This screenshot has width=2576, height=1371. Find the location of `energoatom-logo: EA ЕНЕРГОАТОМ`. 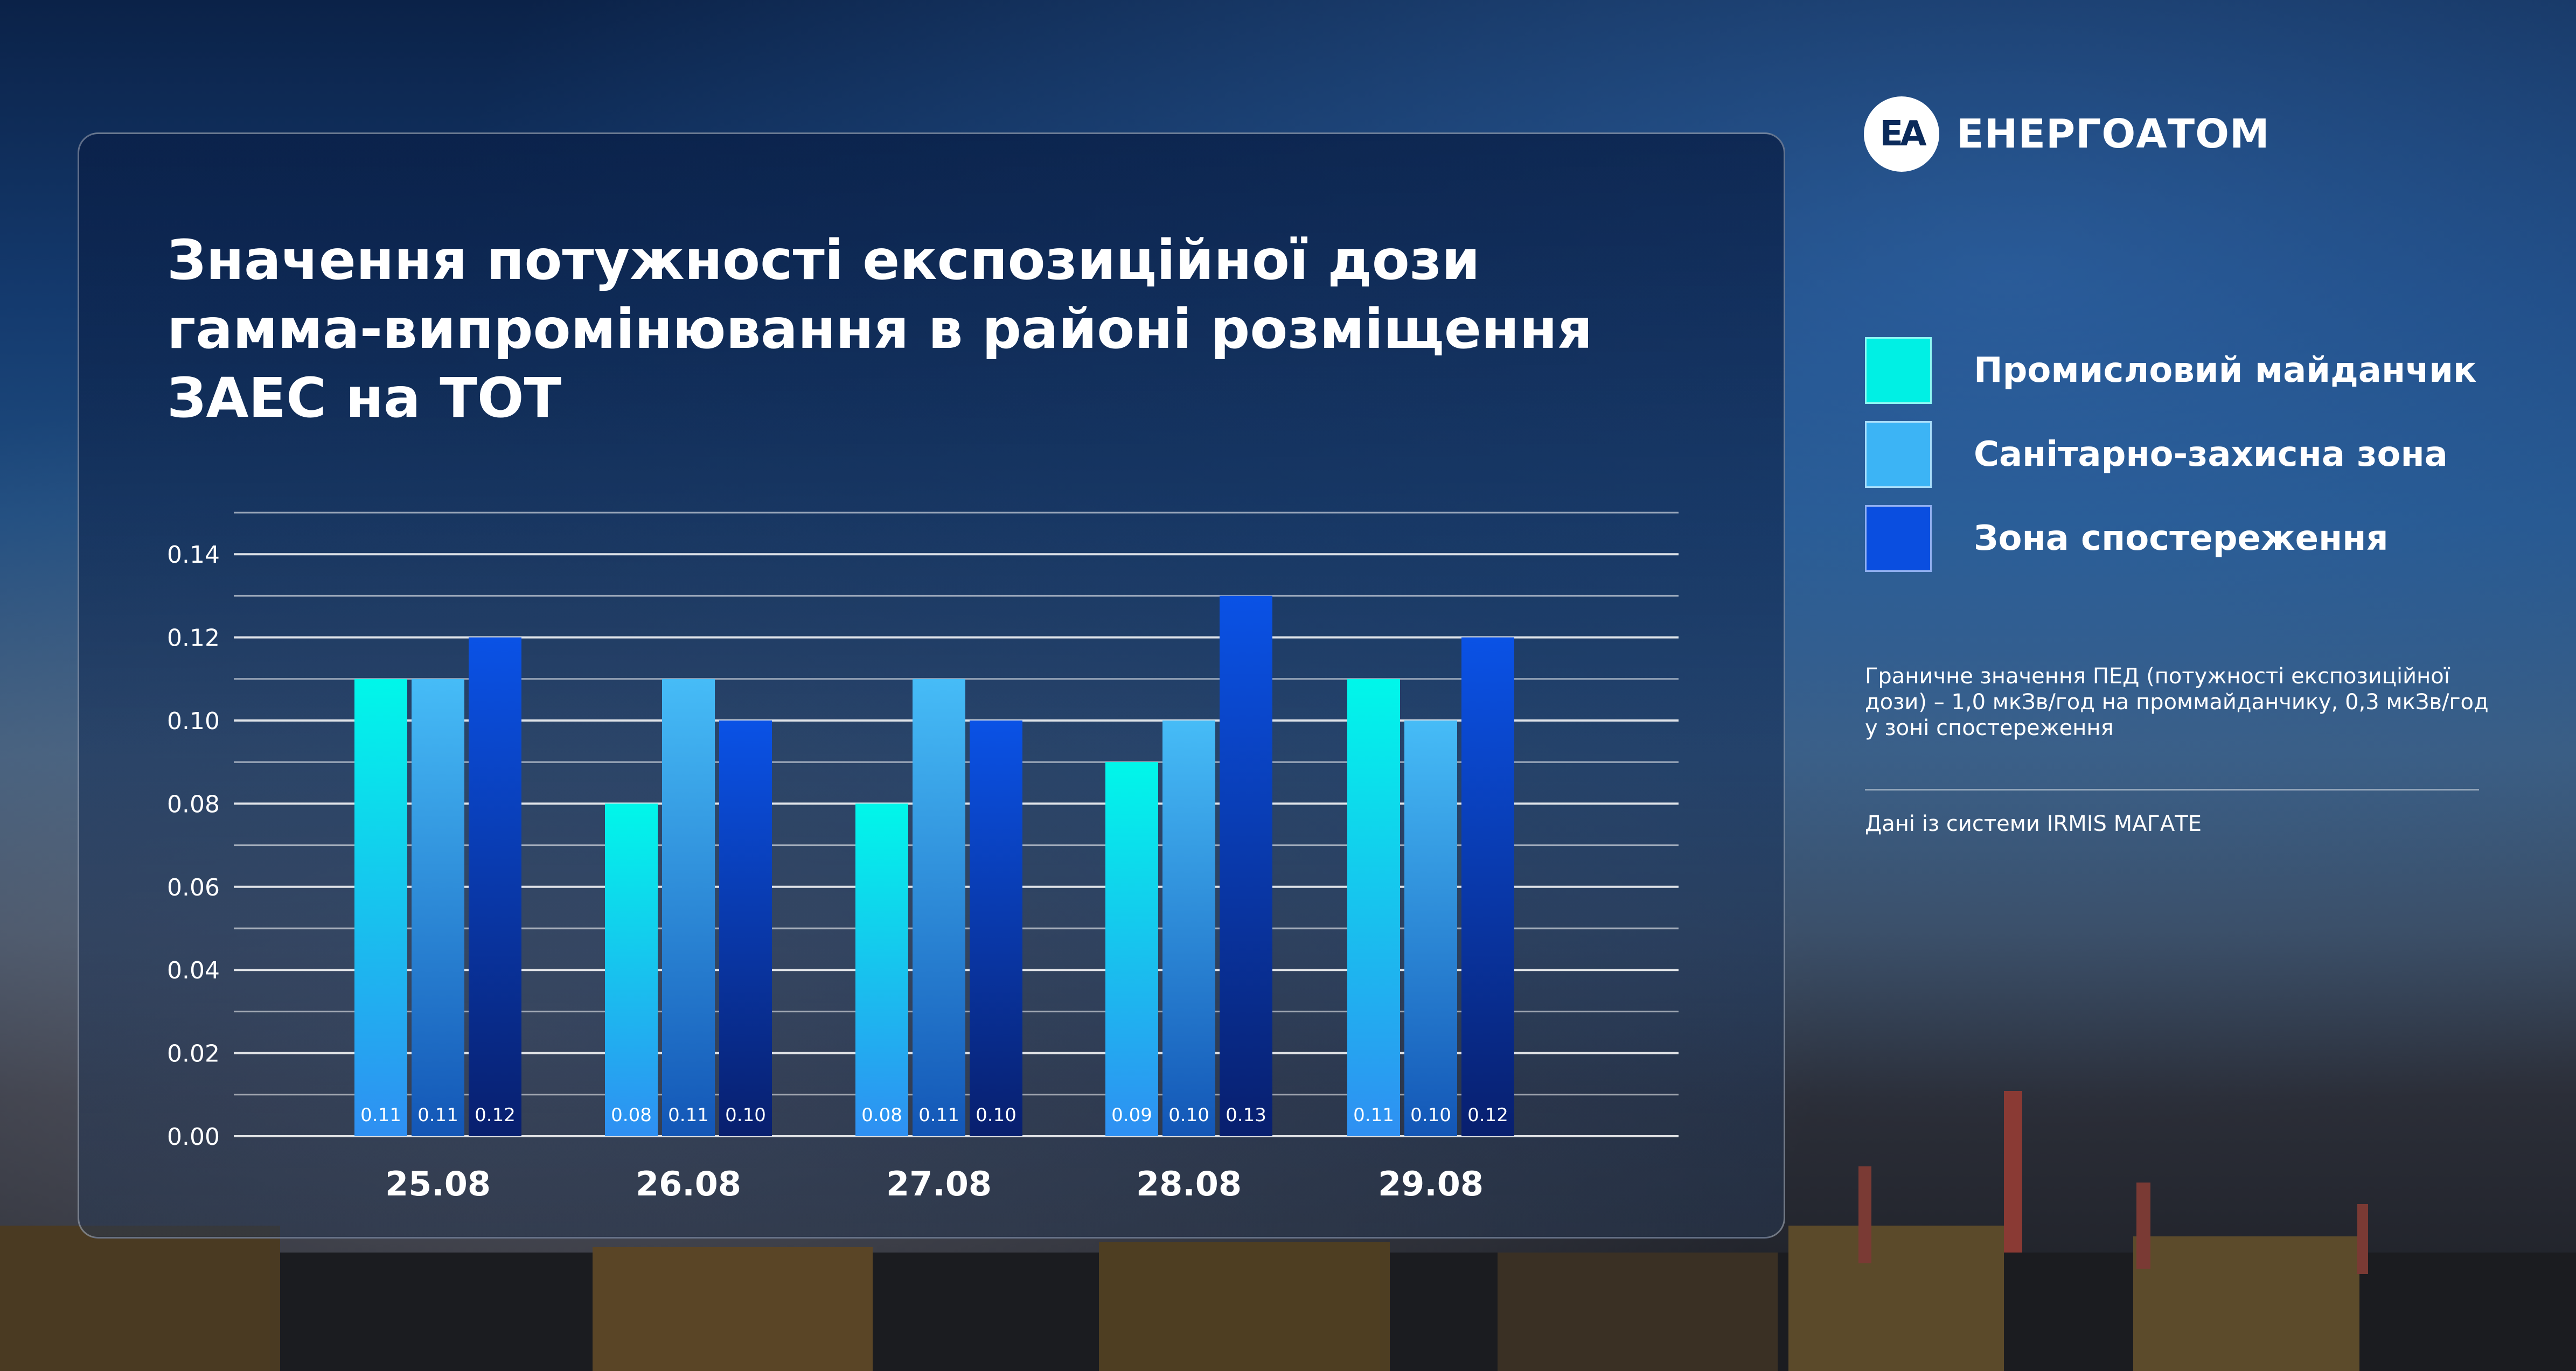

energoatom-logo: EA ЕНЕРГОАТОМ is located at coordinates (2067, 134).